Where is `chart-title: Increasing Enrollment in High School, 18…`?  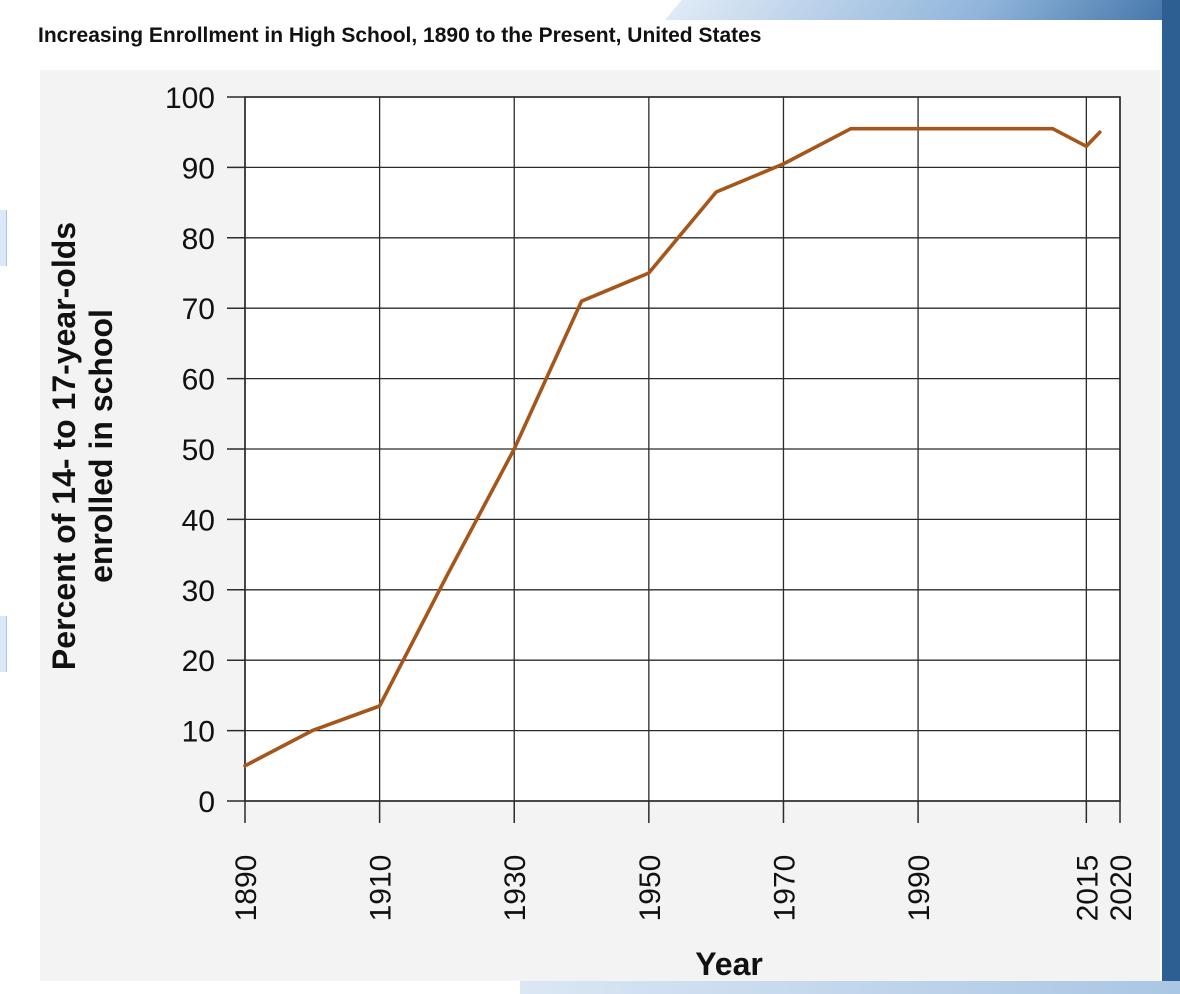 chart-title: Increasing Enrollment in High School, 18… is located at coordinates (400, 35).